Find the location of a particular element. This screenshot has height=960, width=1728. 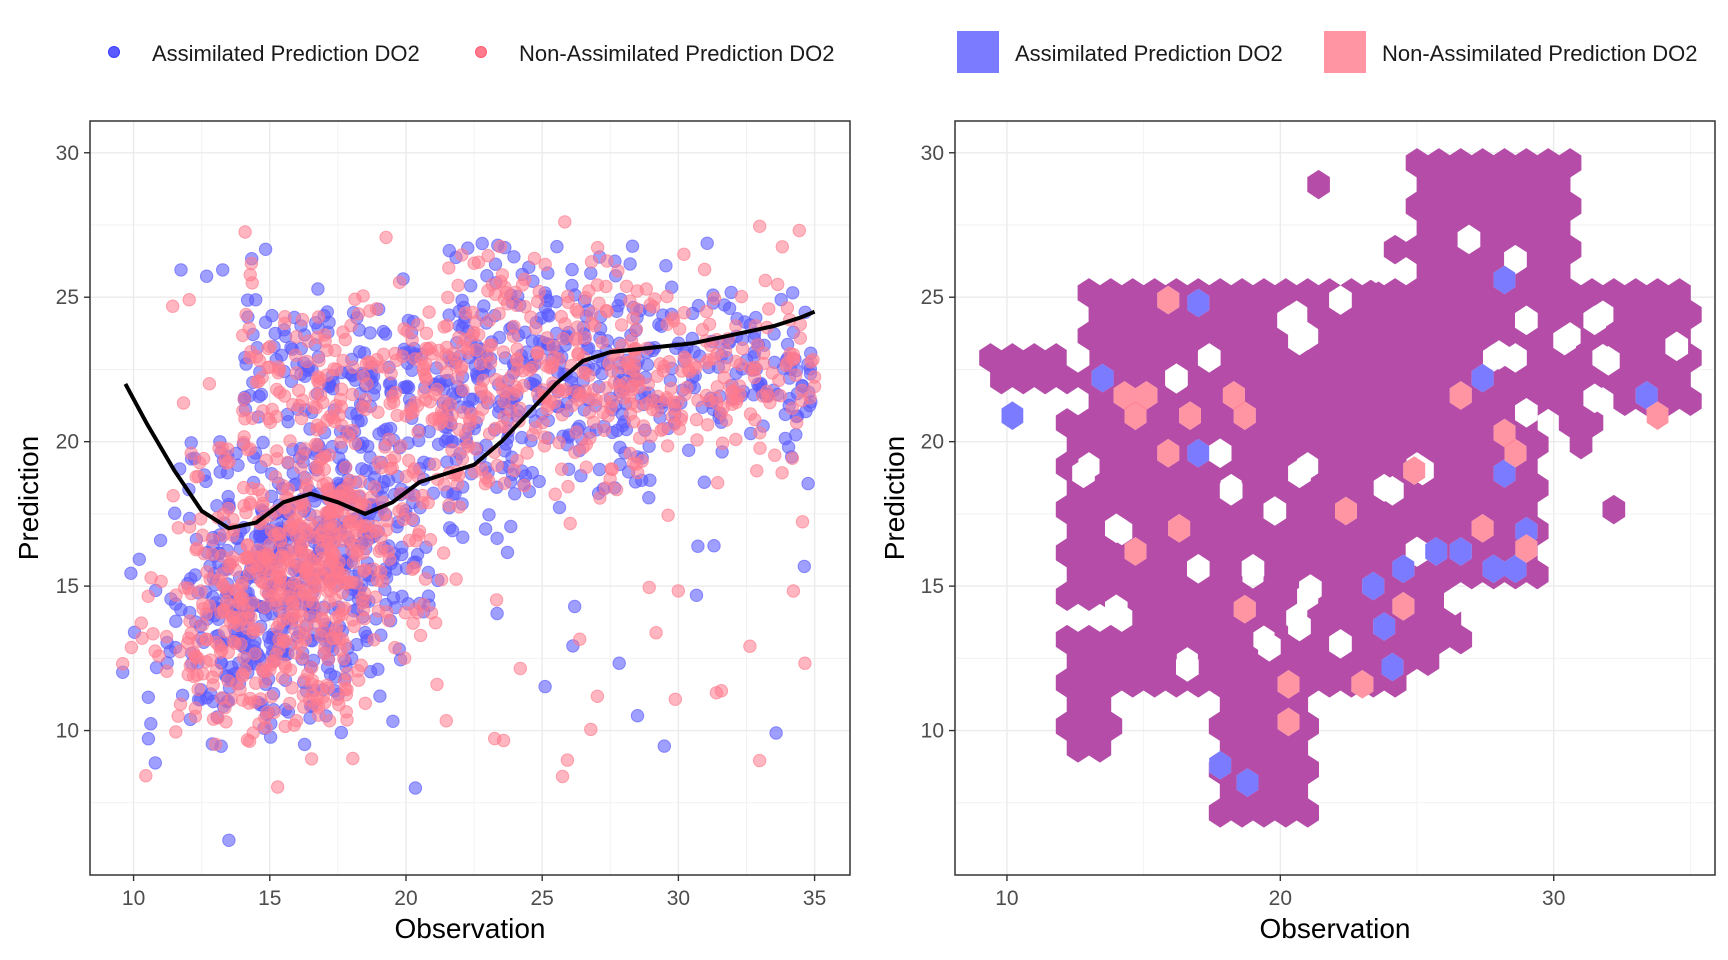

legend-assimilated-point is located at coordinates (114, 52).